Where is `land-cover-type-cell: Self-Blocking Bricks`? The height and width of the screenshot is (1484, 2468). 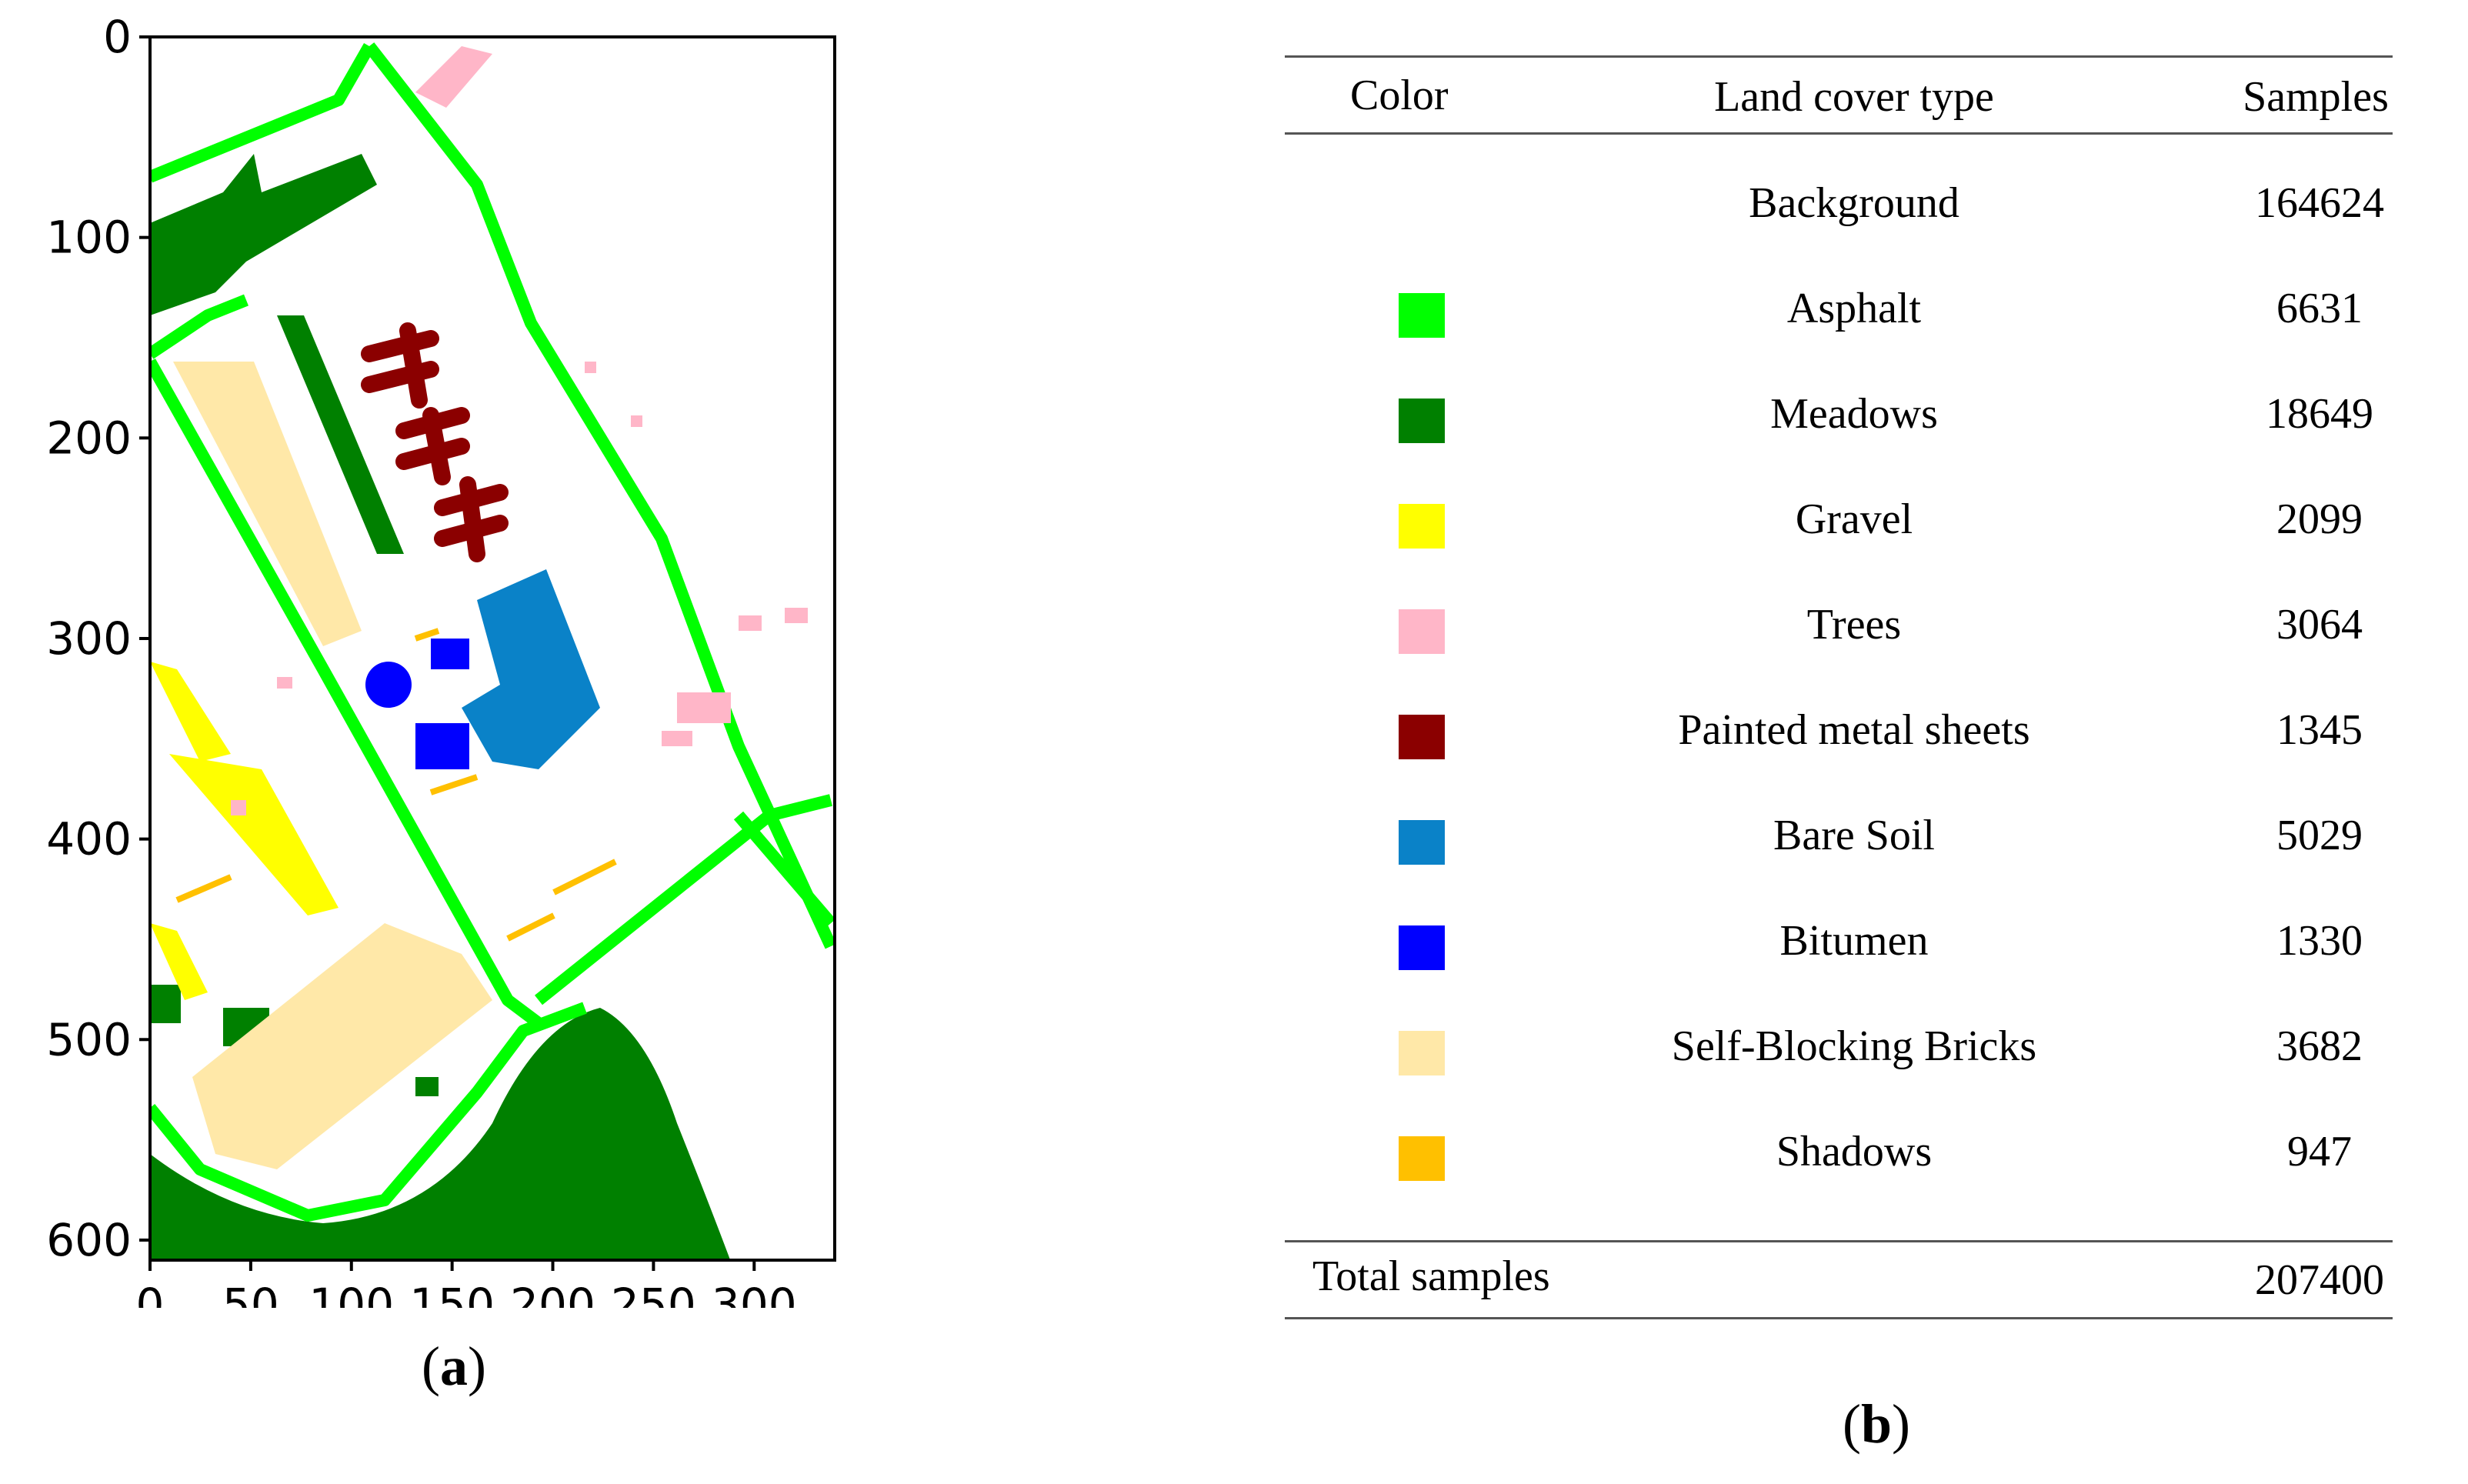
land-cover-type-cell: Self-Blocking Bricks is located at coordinates (1854, 1046).